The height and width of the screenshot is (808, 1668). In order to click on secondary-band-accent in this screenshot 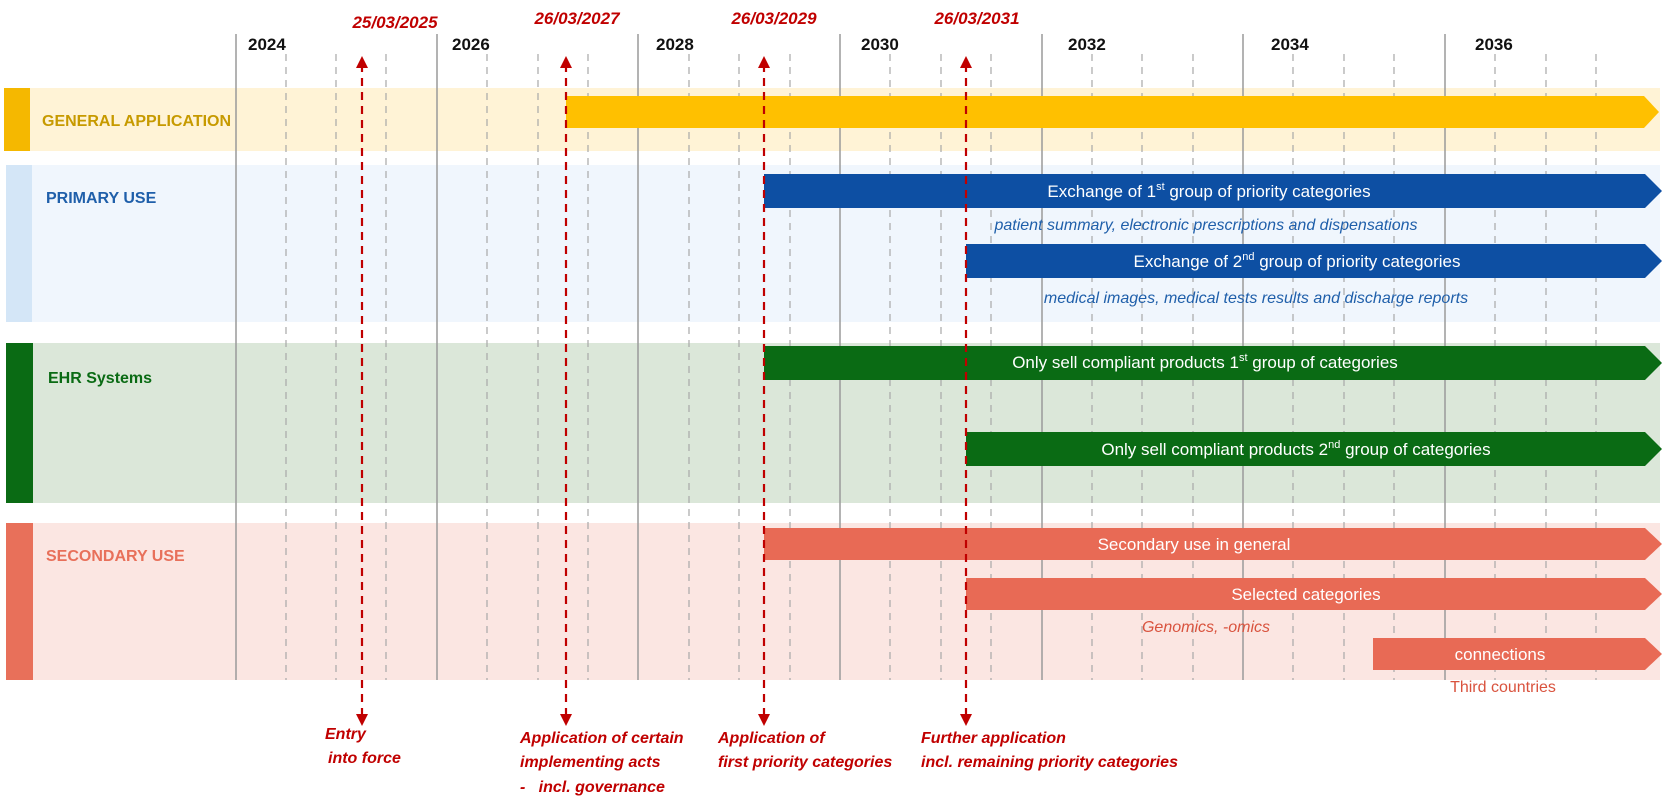, I will do `click(19, 601)`.